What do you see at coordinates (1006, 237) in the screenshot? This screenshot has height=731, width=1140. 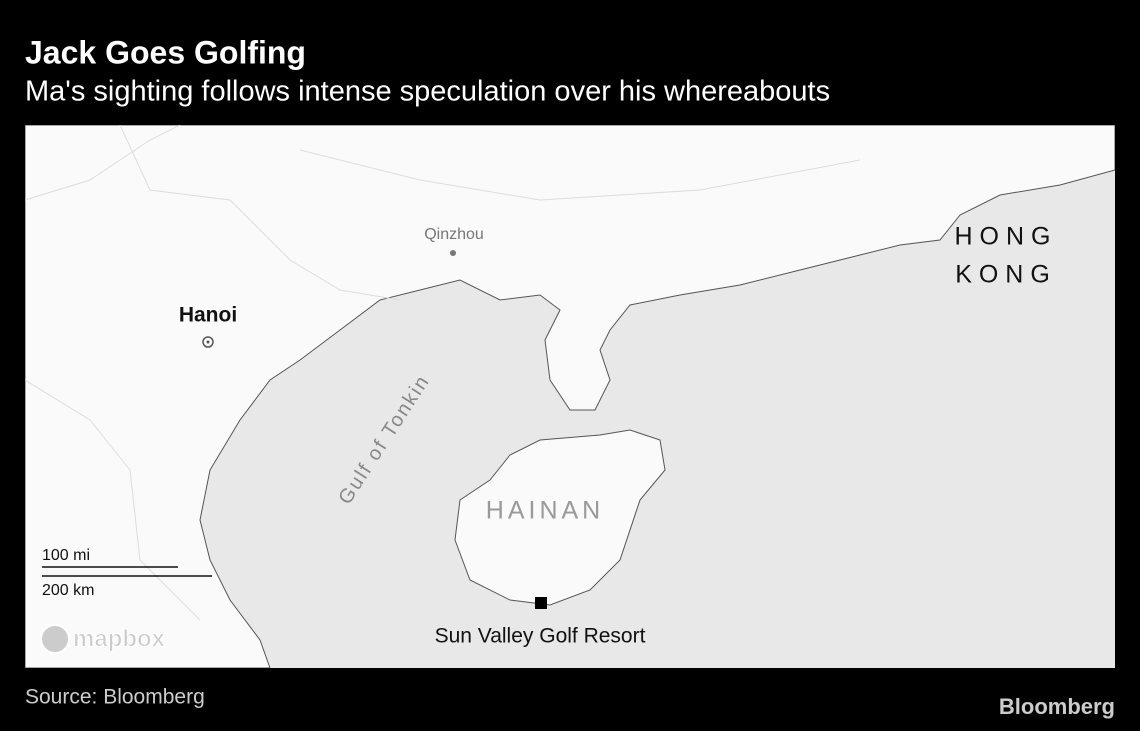 I see `region-label: HONG` at bounding box center [1006, 237].